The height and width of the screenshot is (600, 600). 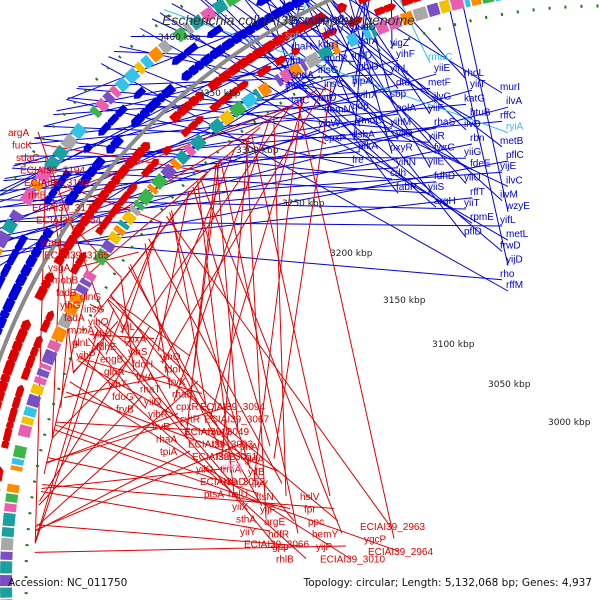 What do you see at coordinates (219, 432) in the screenshot?
I see `gene-label-forward: metJ` at bounding box center [219, 432].